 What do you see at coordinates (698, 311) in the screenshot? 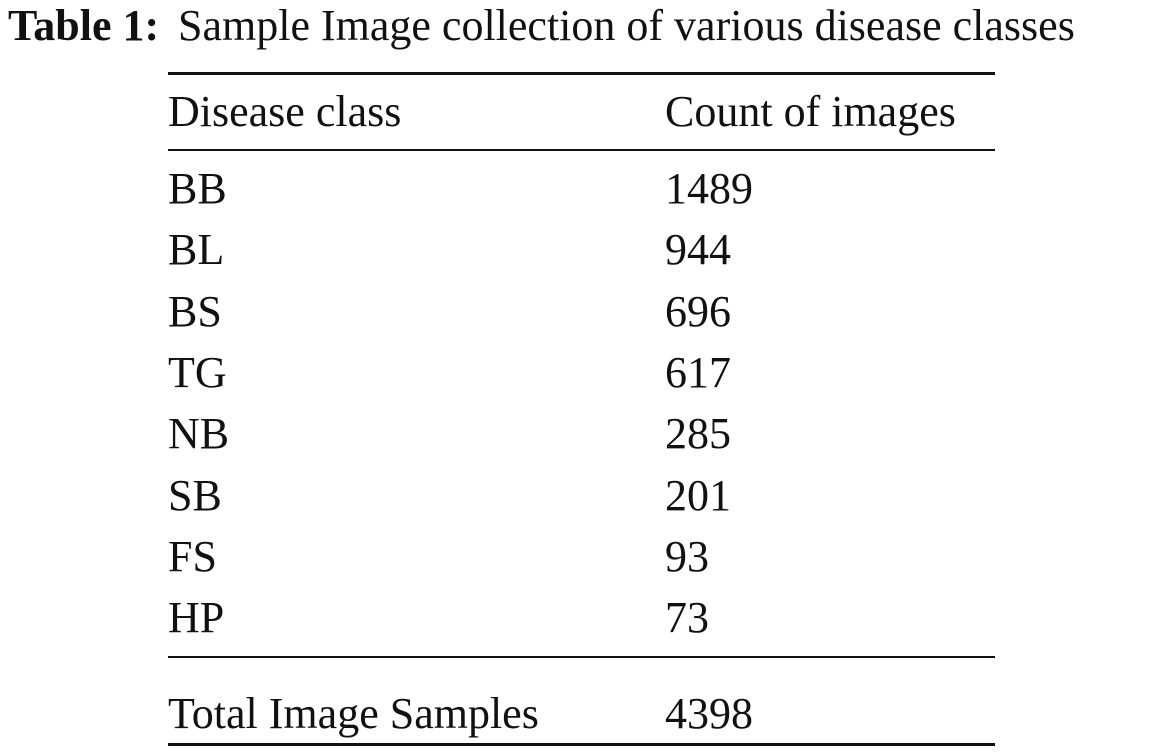
I see `count-cell: 696` at bounding box center [698, 311].